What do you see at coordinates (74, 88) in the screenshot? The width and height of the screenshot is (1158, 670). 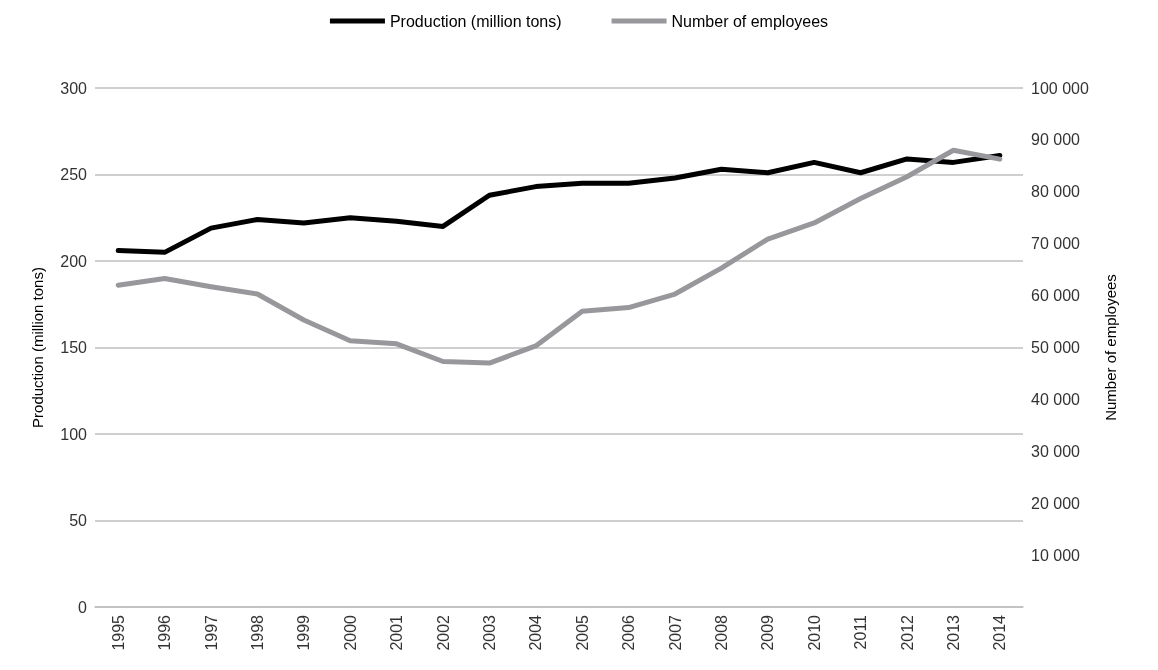 I see `y-tick-label: 300` at bounding box center [74, 88].